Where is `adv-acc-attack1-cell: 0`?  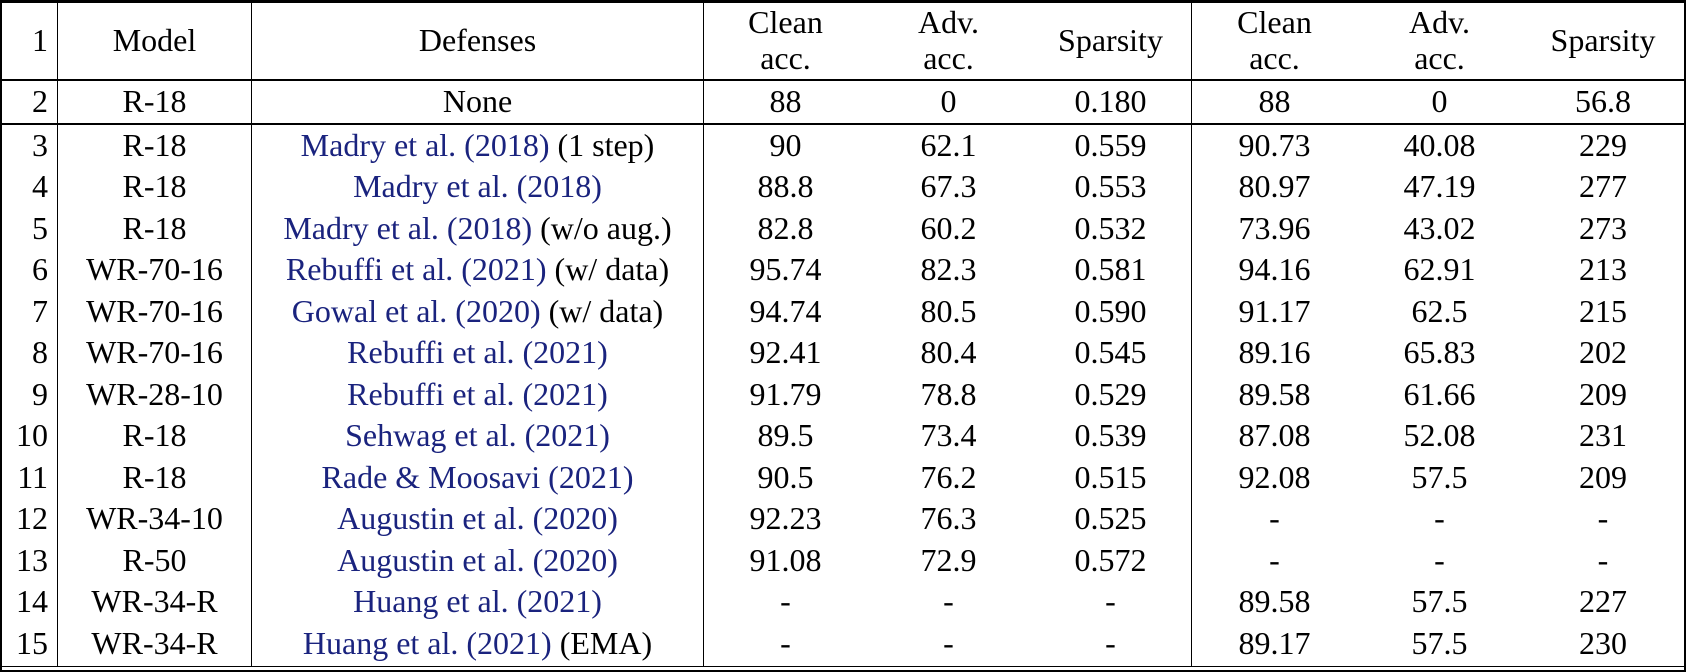 adv-acc-attack1-cell: 0 is located at coordinates (948, 101).